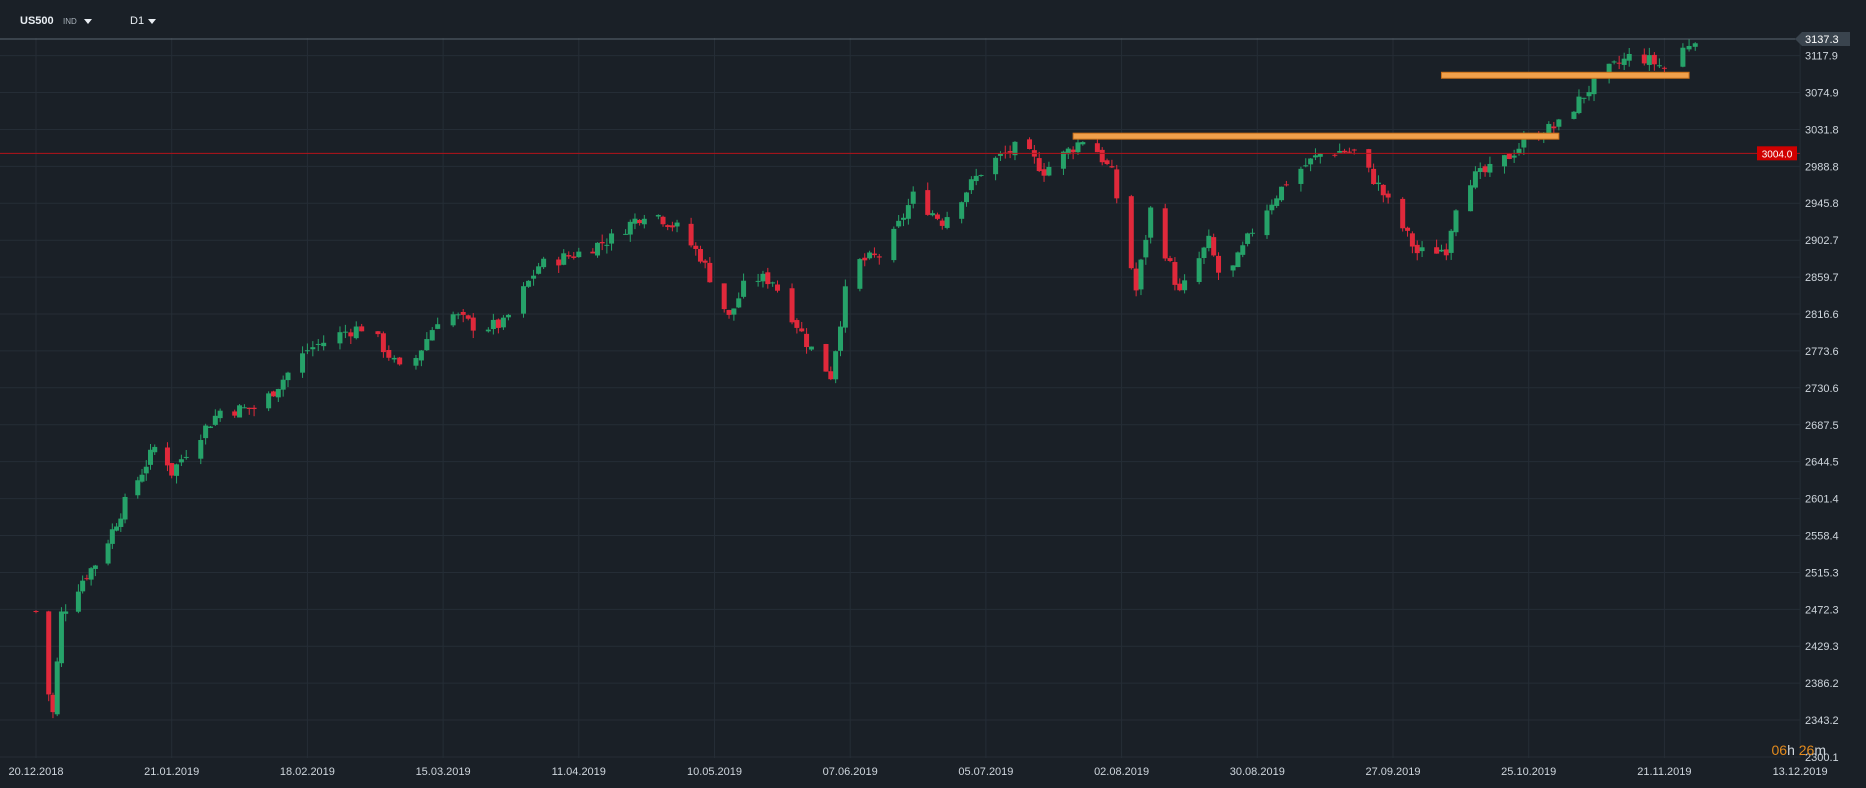 This screenshot has height=788, width=1866. What do you see at coordinates (1779, 750) in the screenshot?
I see `countdown-hours: 06` at bounding box center [1779, 750].